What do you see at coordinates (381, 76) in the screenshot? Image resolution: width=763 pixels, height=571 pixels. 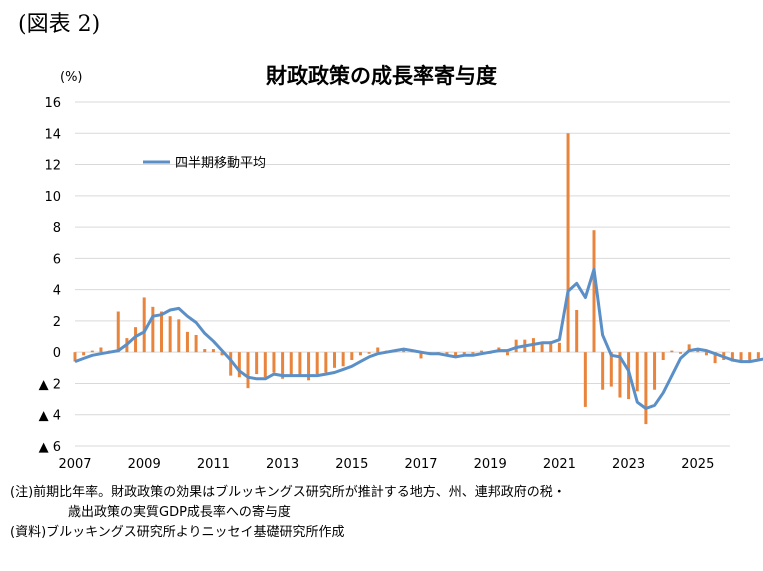 I see `chart-title: 財政政策の成長率寄与度` at bounding box center [381, 76].